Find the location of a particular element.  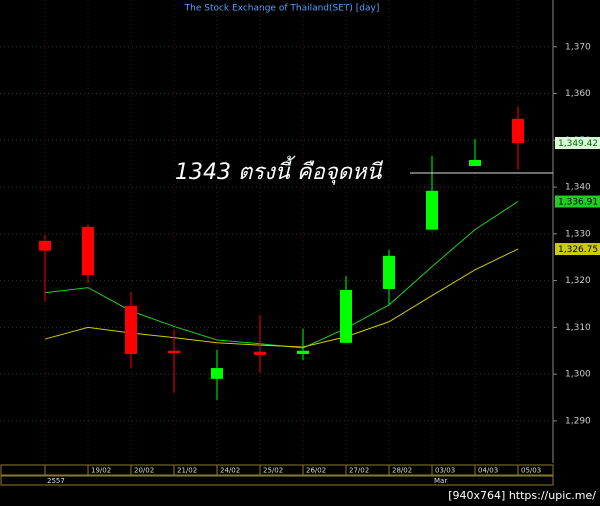

y-tick-label: 1,340 is located at coordinates (578, 188).